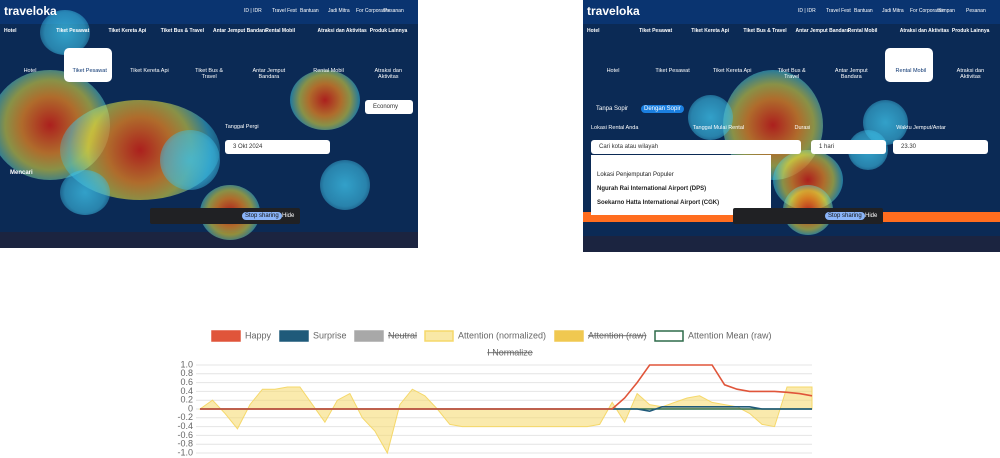 The image size is (1000, 458). Describe the element at coordinates (791, 12) in the screenshot. I see `top-bar` at that location.